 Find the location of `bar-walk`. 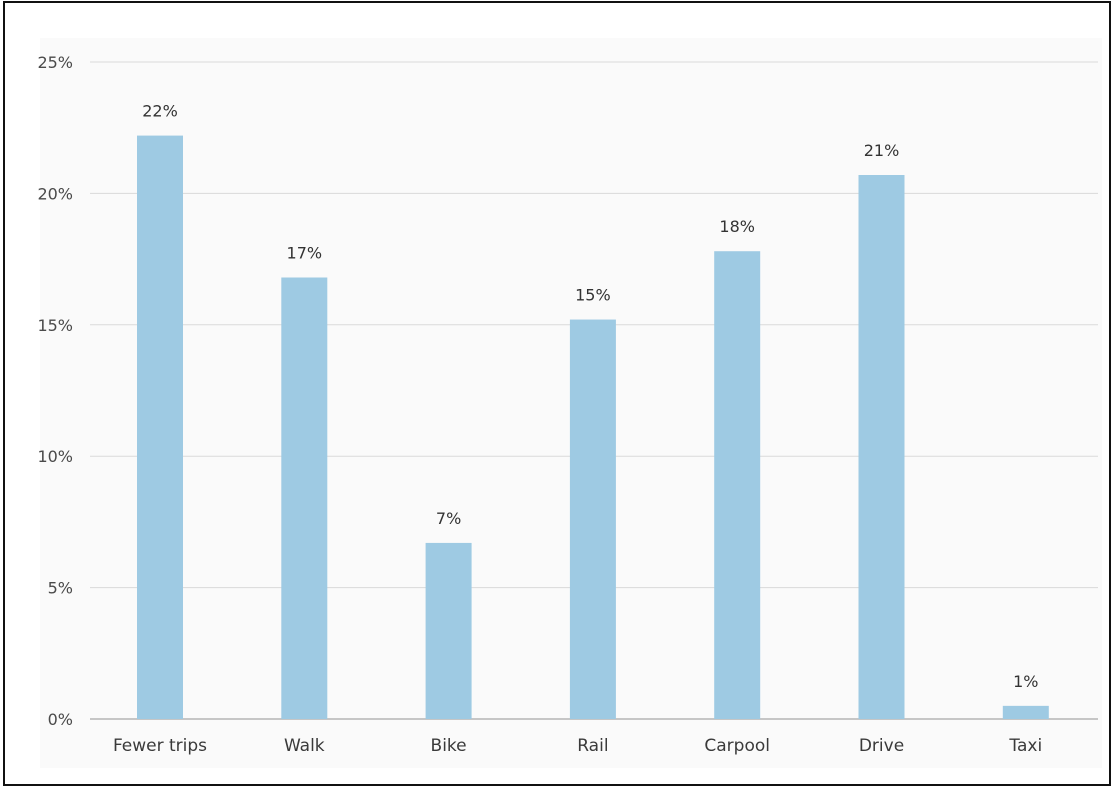

bar-walk is located at coordinates (304, 498).